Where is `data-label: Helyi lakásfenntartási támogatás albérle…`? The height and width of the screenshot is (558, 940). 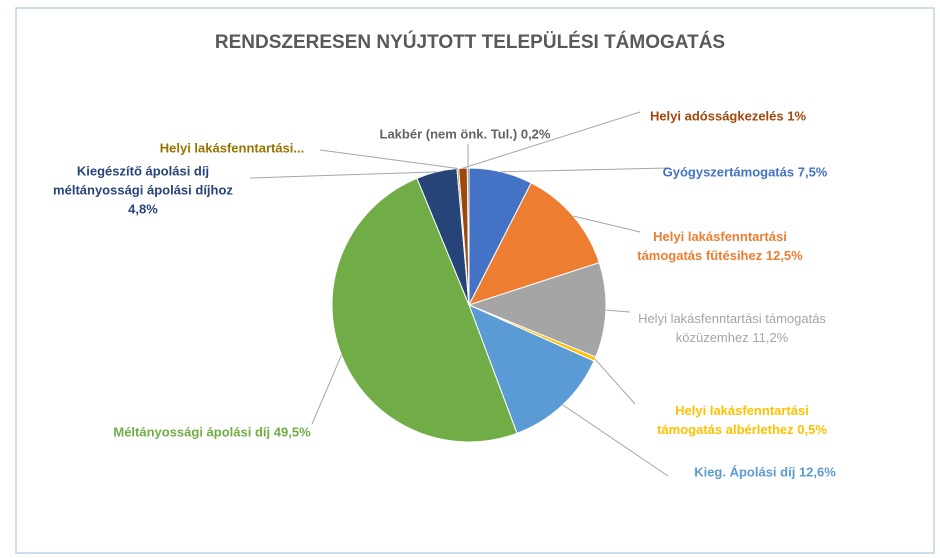
data-label: Helyi lakásfenntartási támogatás albérle… is located at coordinates (742, 420).